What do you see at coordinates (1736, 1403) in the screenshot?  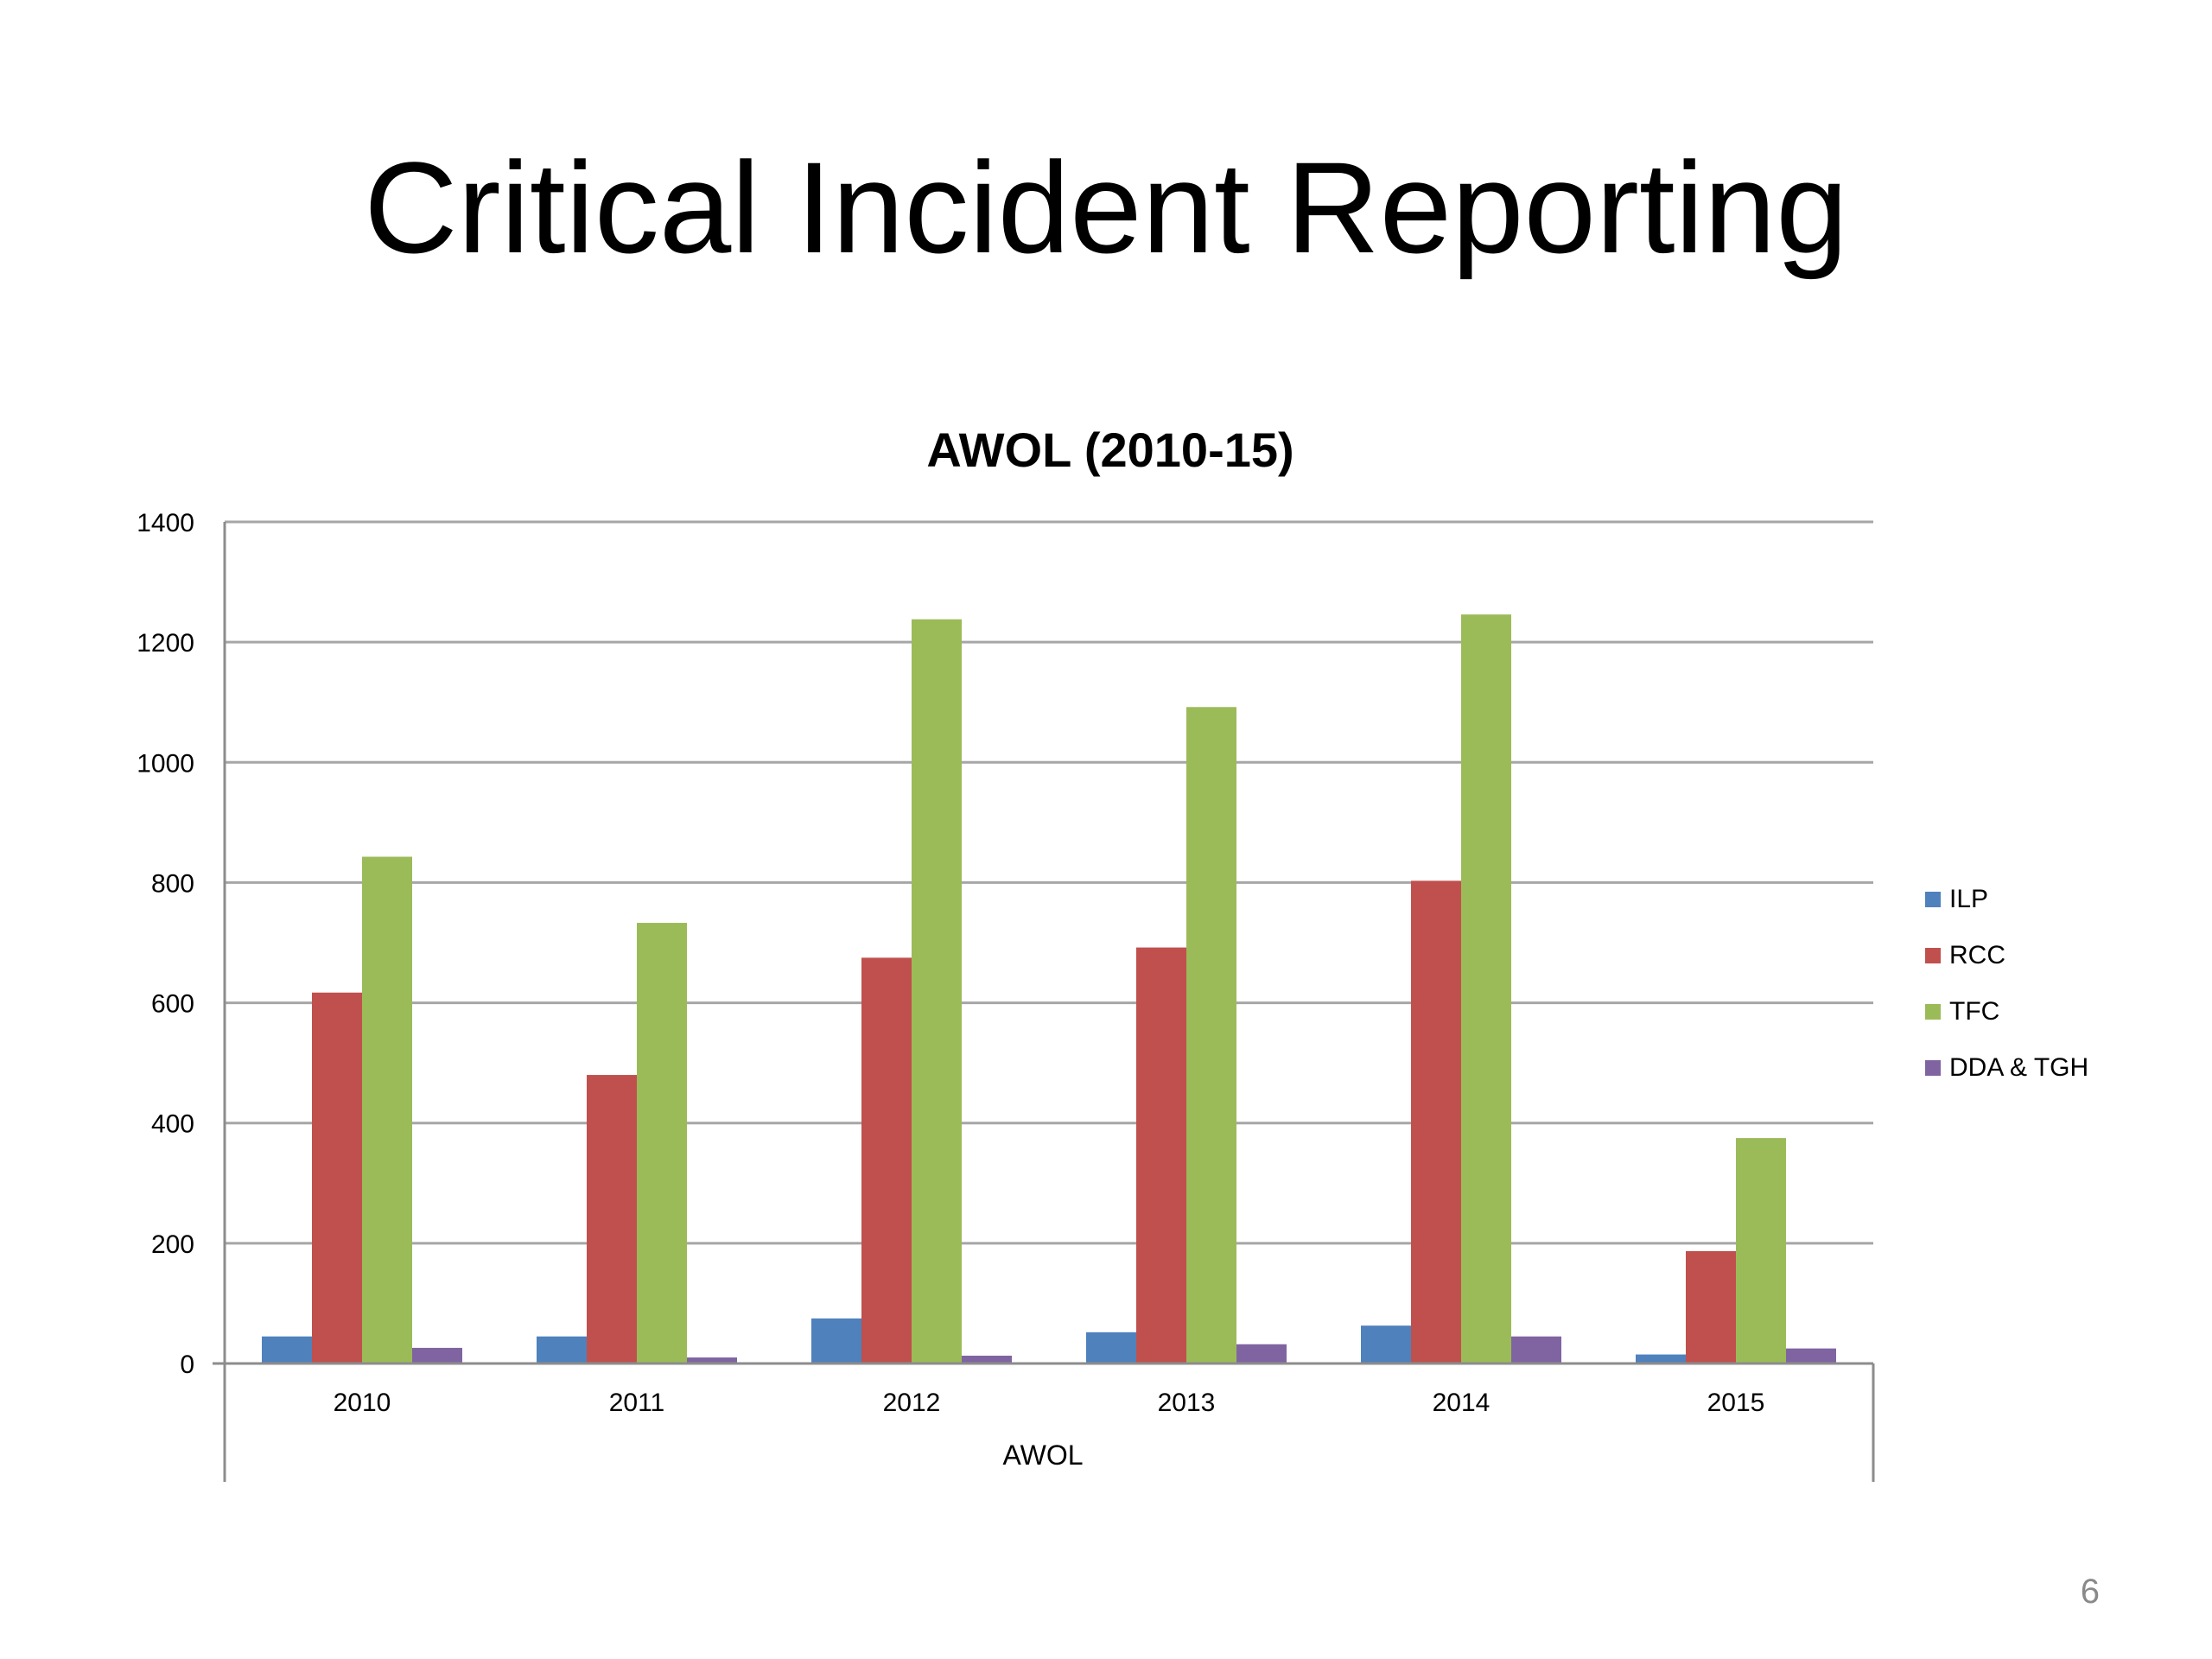 I see `x-tick-label: 2015` at bounding box center [1736, 1403].